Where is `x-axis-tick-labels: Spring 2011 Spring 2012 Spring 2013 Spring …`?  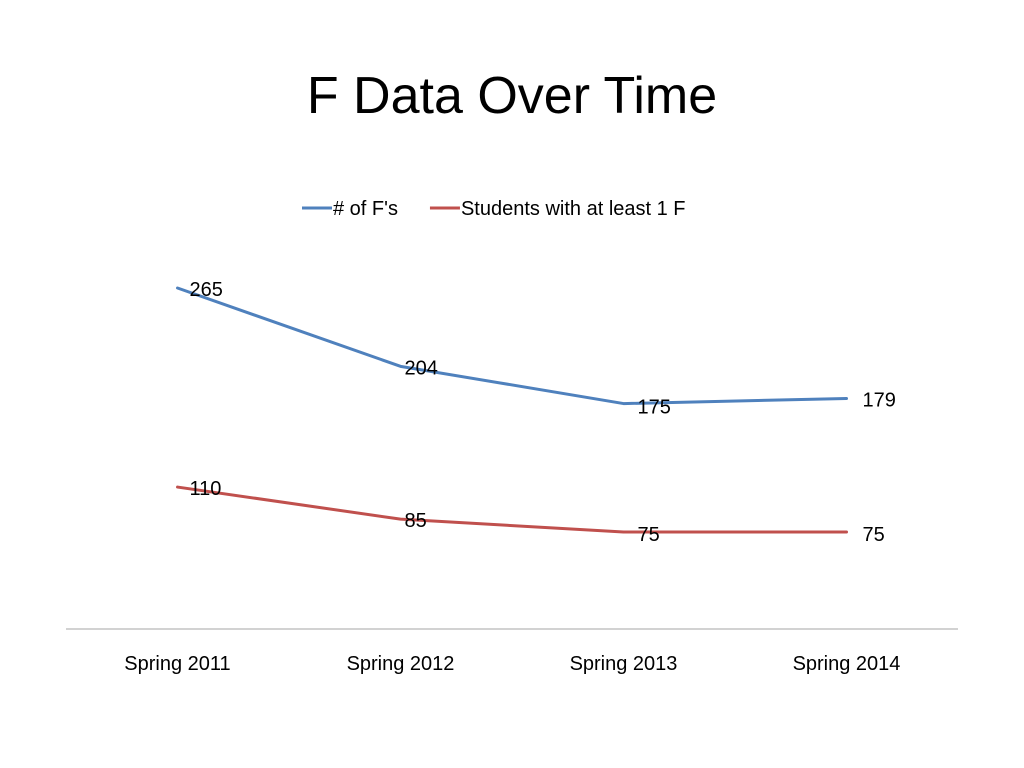
x-axis-tick-labels: Spring 2011 Spring 2012 Spring 2013 Spring … is located at coordinates (512, 664).